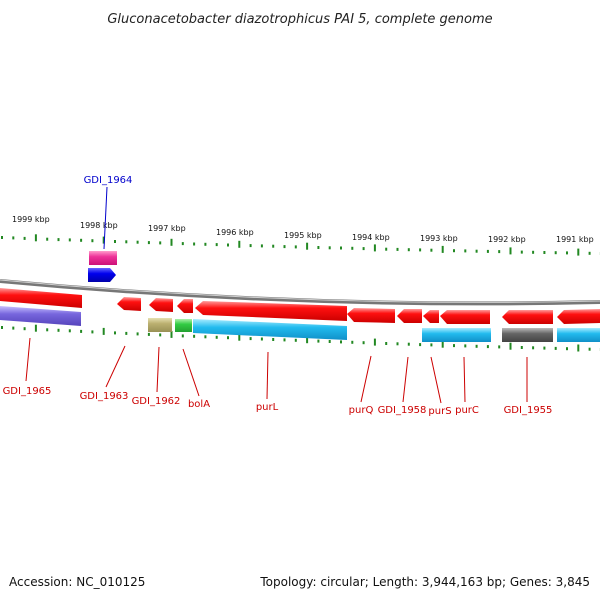 Image resolution: width=600 pixels, height=600 pixels. What do you see at coordinates (465, 317) in the screenshot?
I see `gene-arrow-purc` at bounding box center [465, 317].